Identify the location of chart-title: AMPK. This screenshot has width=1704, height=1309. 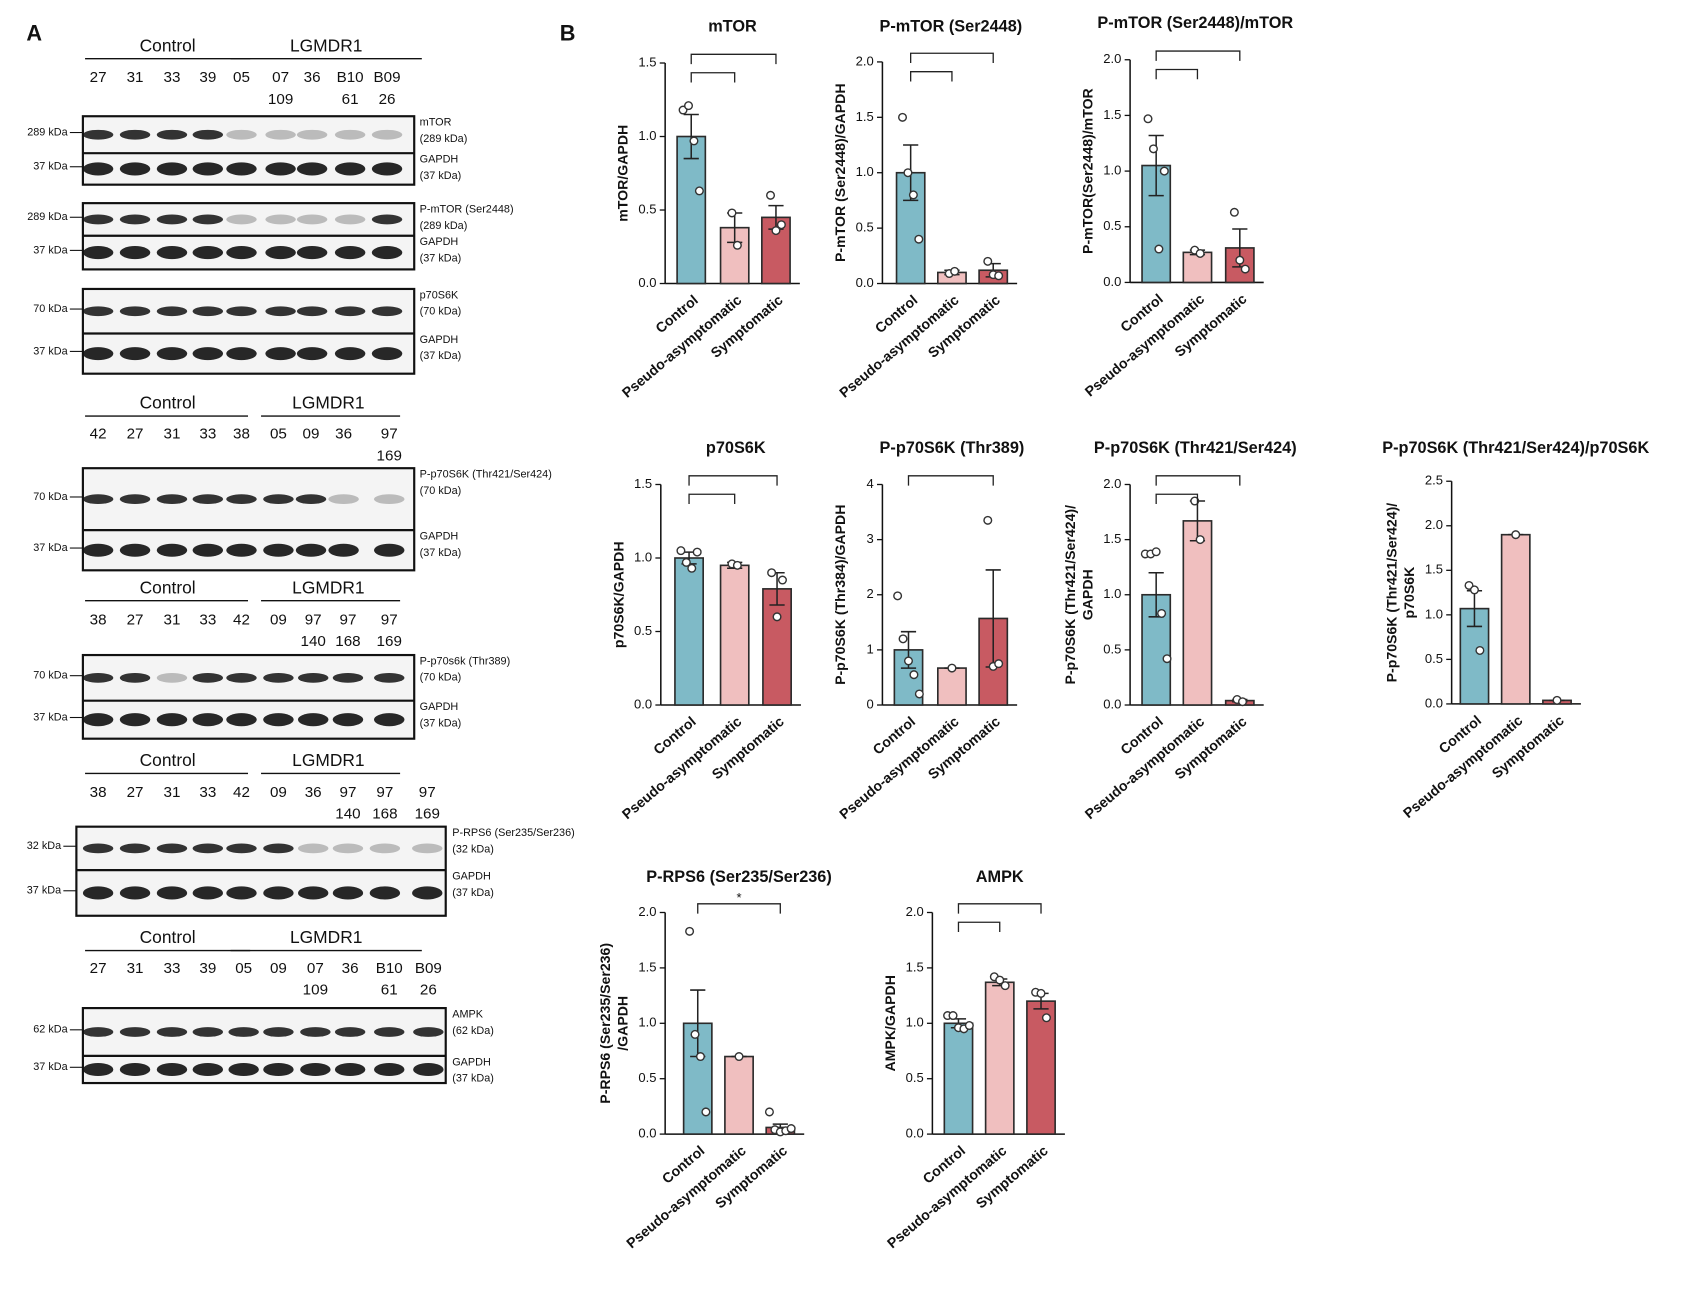
(1000, 877).